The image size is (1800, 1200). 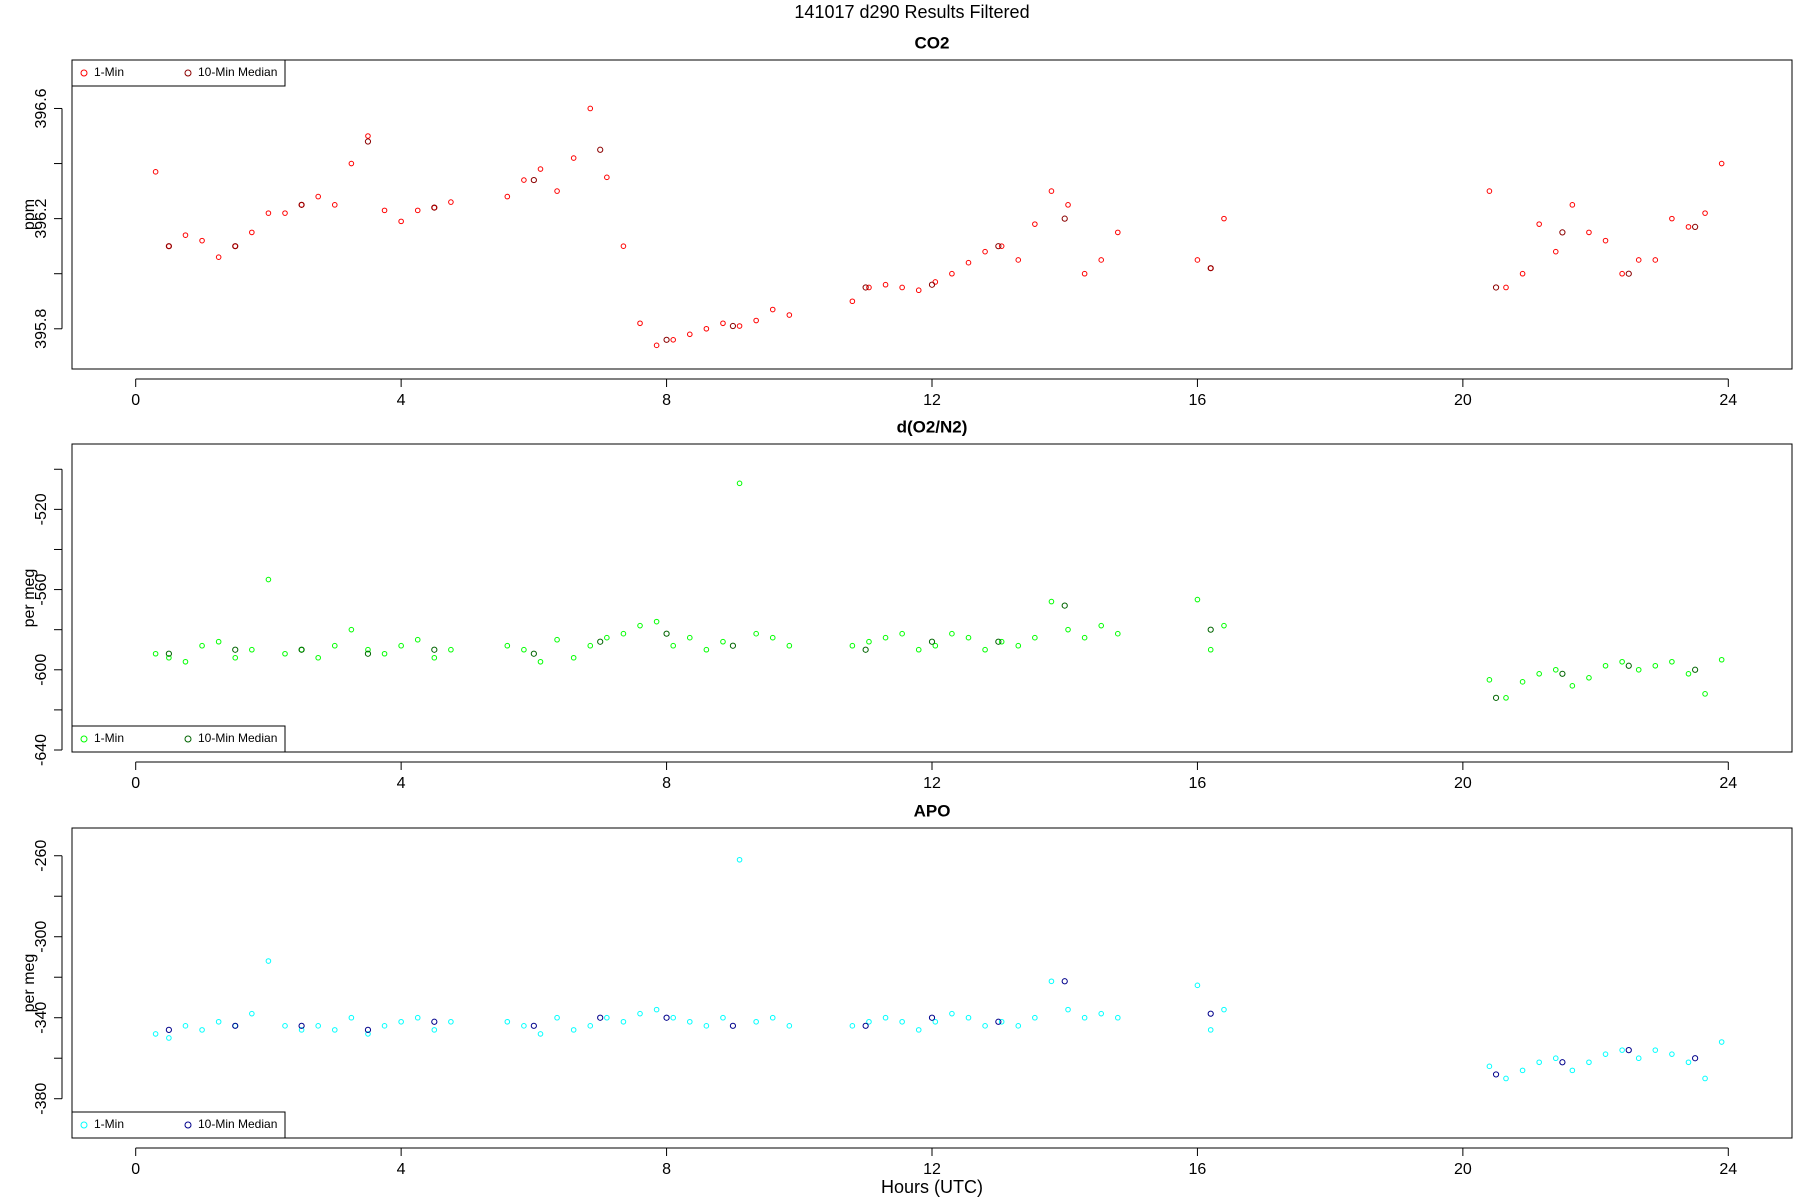 What do you see at coordinates (109, 738) in the screenshot?
I see `legend-label: 1-Min` at bounding box center [109, 738].